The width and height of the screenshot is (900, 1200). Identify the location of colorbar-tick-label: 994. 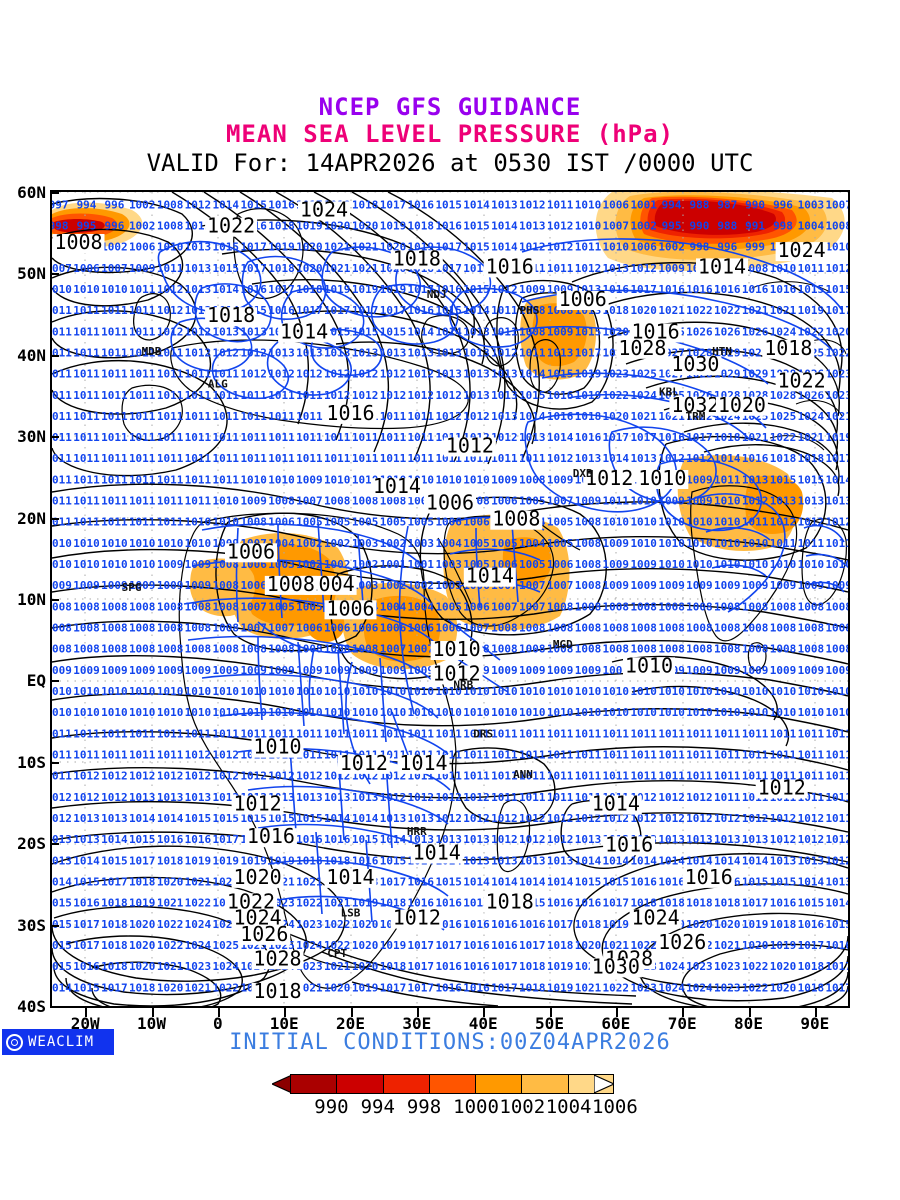
(377, 1107).